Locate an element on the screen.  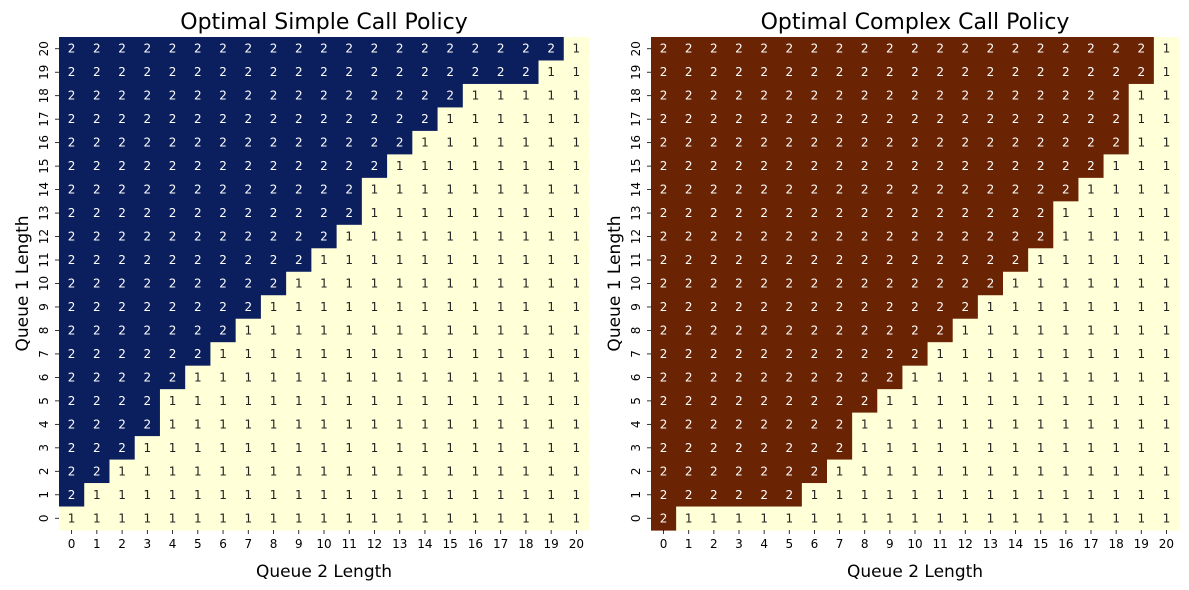
simple-policy-x-tick-label: 10 is located at coordinates (323, 544).